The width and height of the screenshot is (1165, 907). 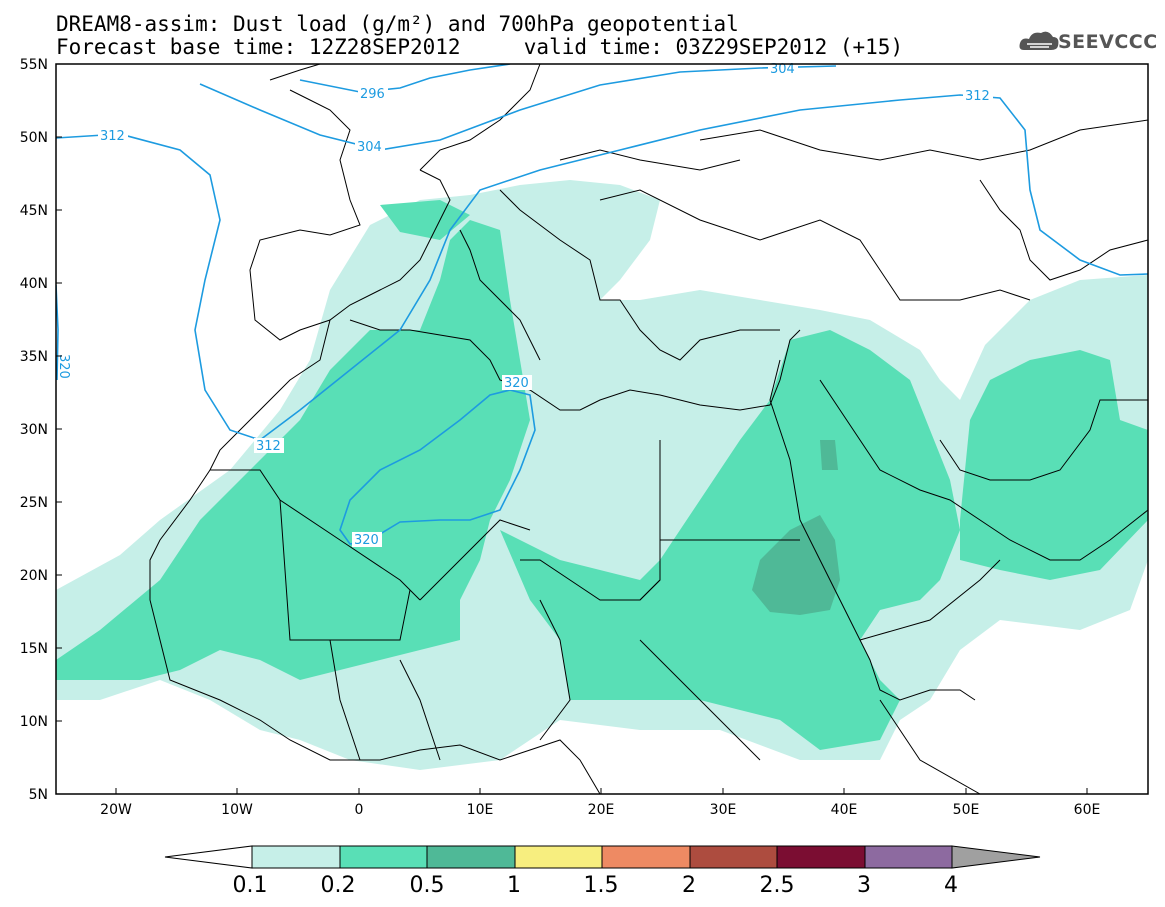 What do you see at coordinates (34, 503) in the screenshot?
I see `lat-tick-label: 25N` at bounding box center [34, 503].